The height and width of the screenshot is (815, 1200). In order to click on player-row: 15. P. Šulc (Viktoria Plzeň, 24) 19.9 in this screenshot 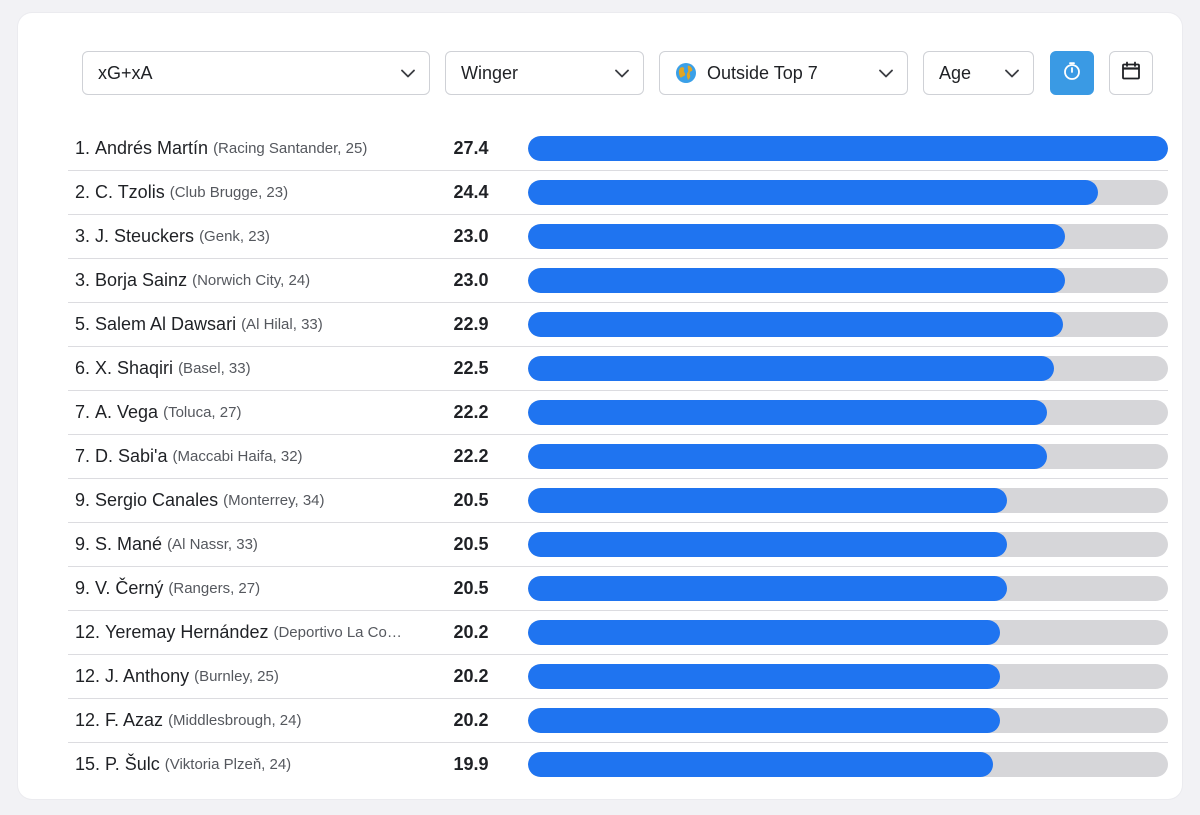, I will do `click(618, 764)`.